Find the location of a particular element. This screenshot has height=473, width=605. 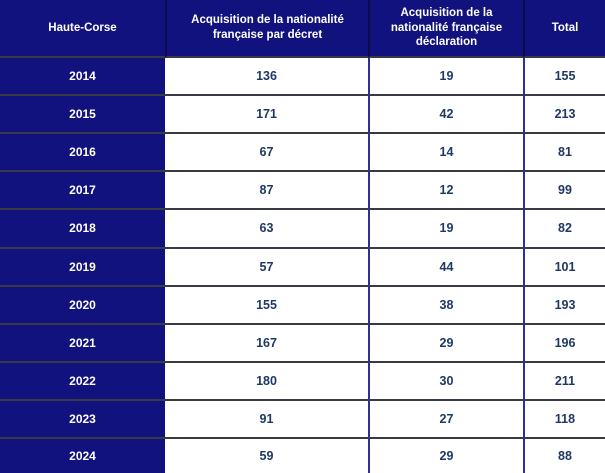

total-value: 211 is located at coordinates (564, 381).